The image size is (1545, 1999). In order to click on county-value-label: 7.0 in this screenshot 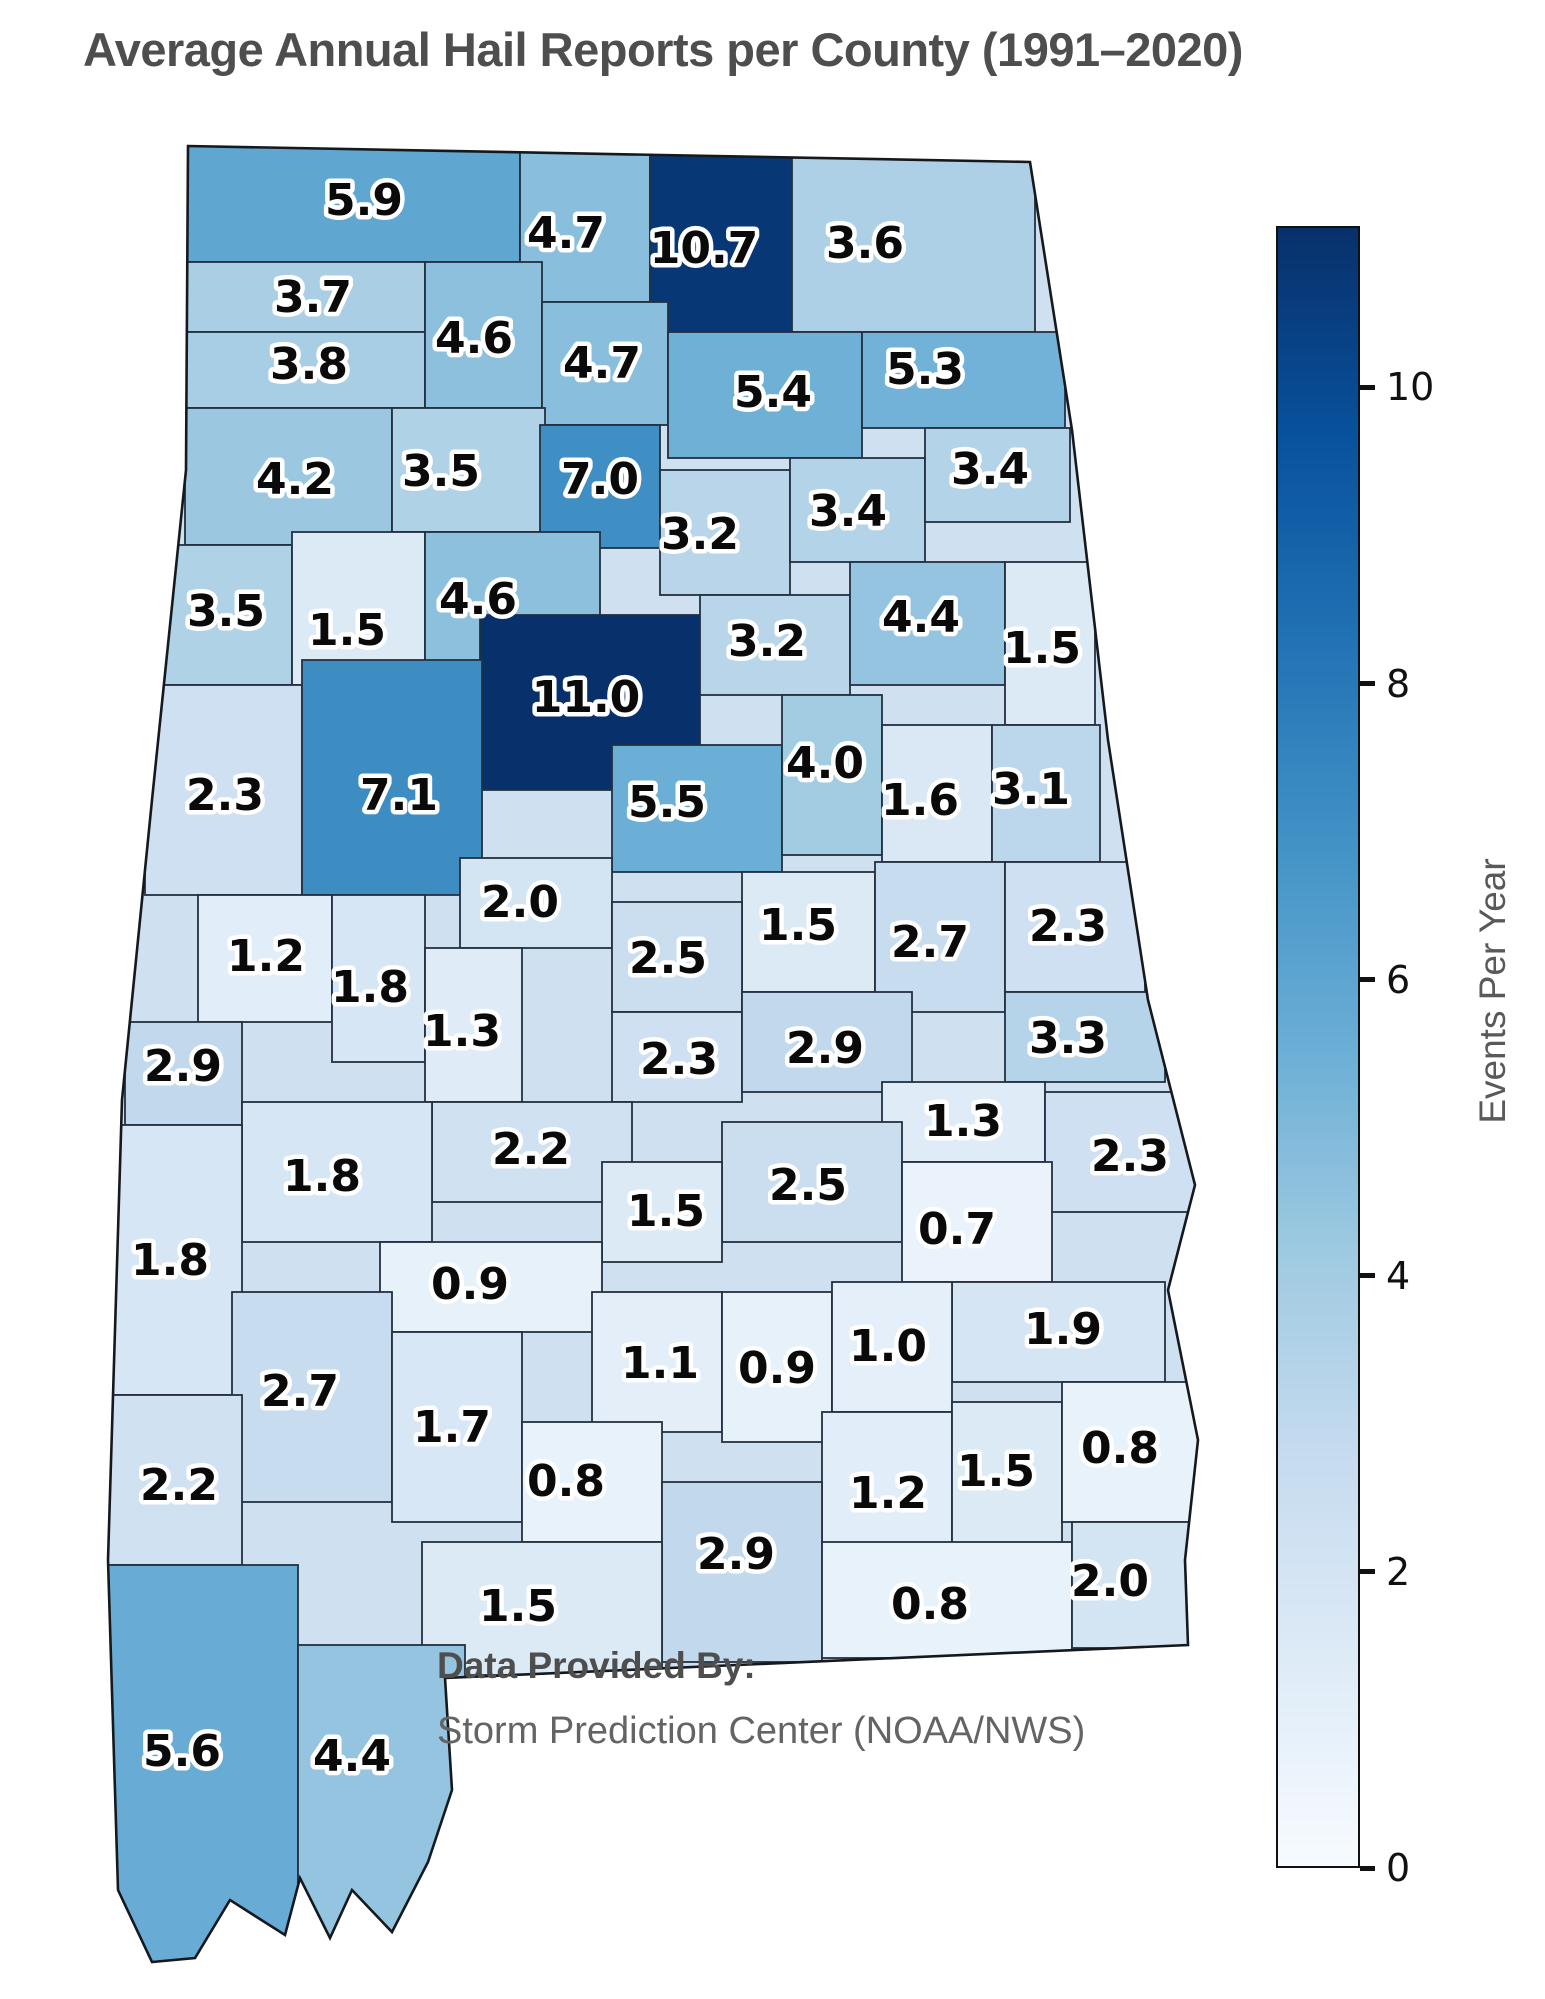, I will do `click(600, 479)`.